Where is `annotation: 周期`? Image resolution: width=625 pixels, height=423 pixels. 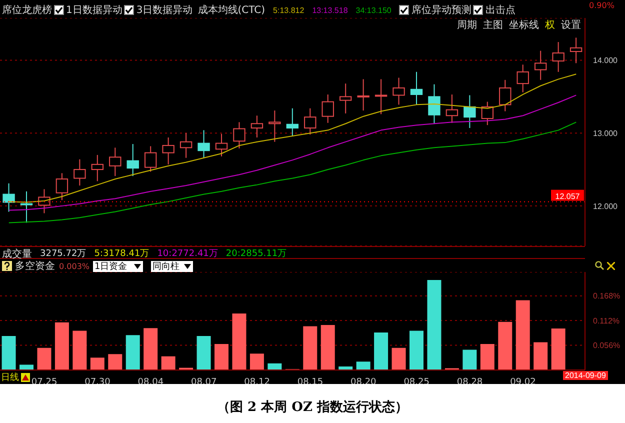 annotation: 周期 is located at coordinates (467, 25).